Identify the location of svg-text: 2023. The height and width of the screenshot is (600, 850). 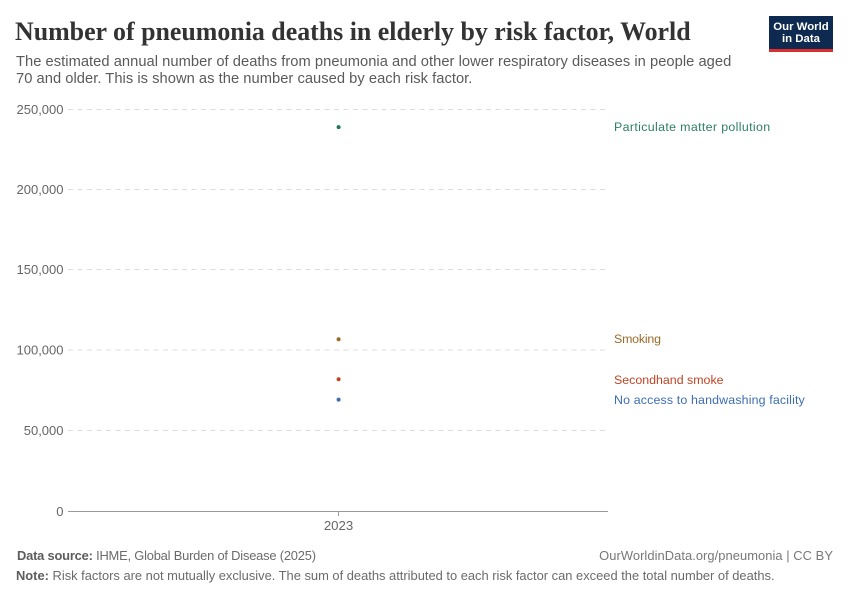
(338, 525).